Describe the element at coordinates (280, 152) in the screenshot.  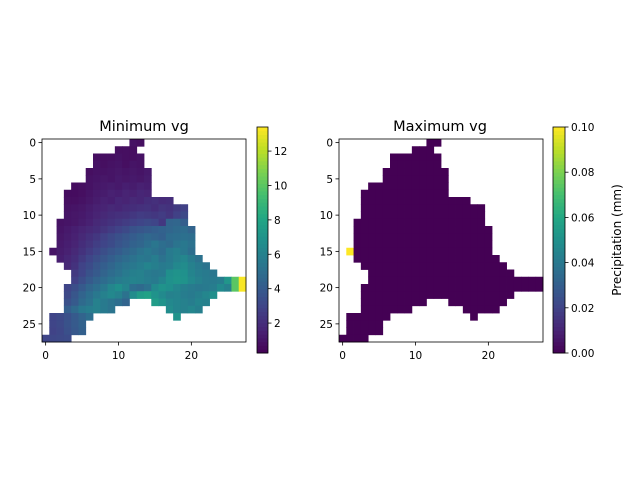
I see `colorbar-tick-label: 12` at that location.